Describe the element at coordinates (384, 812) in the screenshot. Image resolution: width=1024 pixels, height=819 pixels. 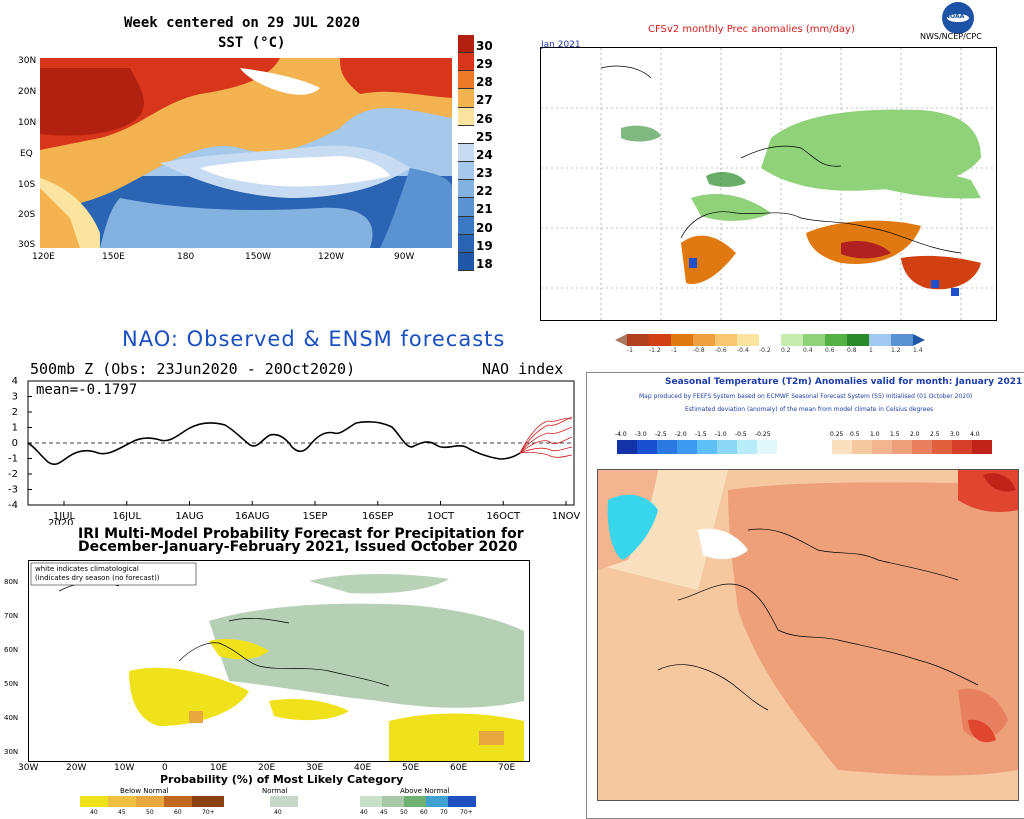
I see `iri-above-tick: 45` at that location.